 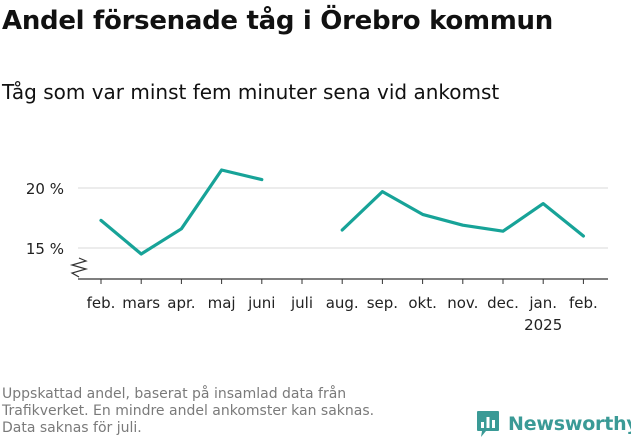 I want to click on y-tick-label: 15 %, so click(x=45, y=249).